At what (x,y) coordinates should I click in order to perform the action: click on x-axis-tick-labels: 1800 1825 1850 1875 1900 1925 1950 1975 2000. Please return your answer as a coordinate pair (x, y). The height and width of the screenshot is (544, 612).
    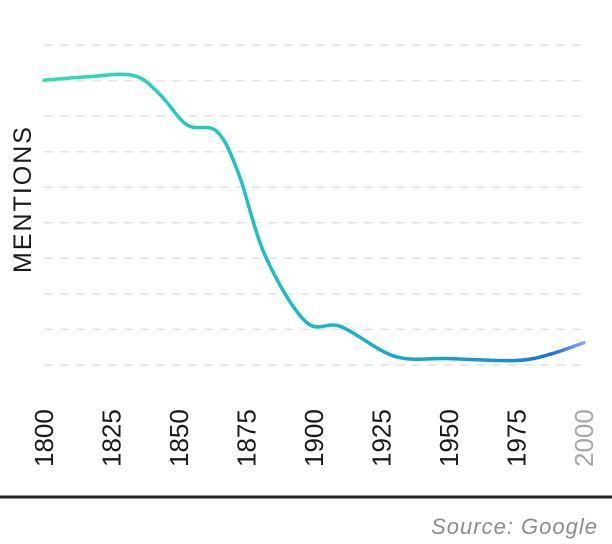
    Looking at the image, I should click on (314, 438).